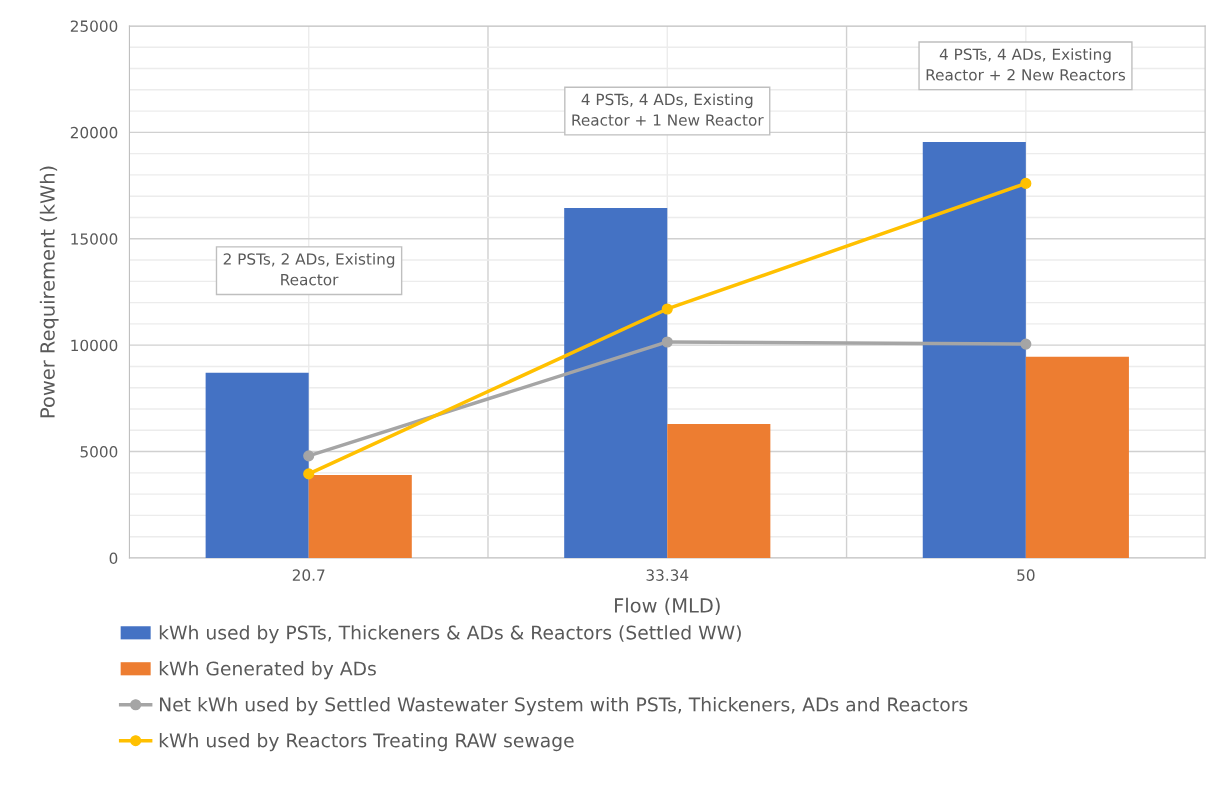  What do you see at coordinates (667, 606) in the screenshot?
I see `x-axis-title: Flow (MLD)` at bounding box center [667, 606].